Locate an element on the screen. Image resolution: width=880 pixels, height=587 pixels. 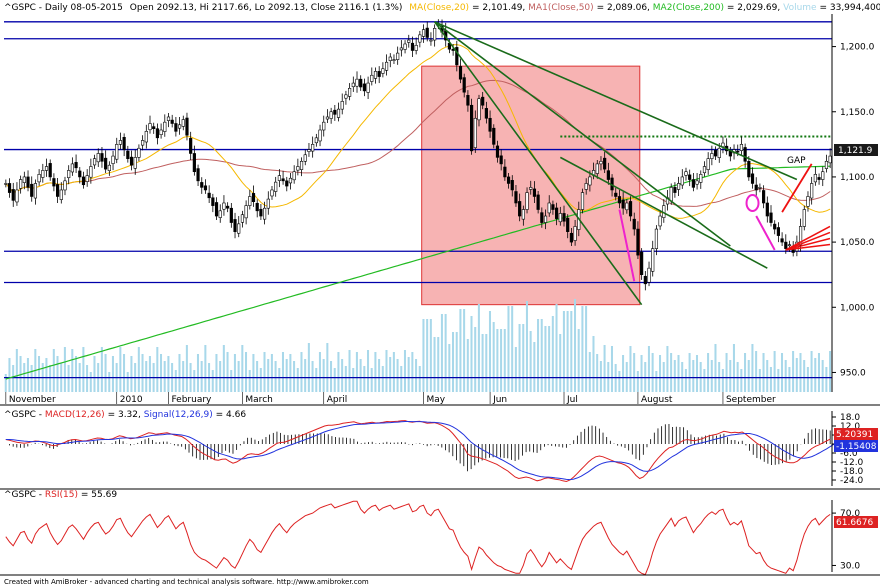
rsi-badge: 61.6676 is located at coordinates (856, 522).